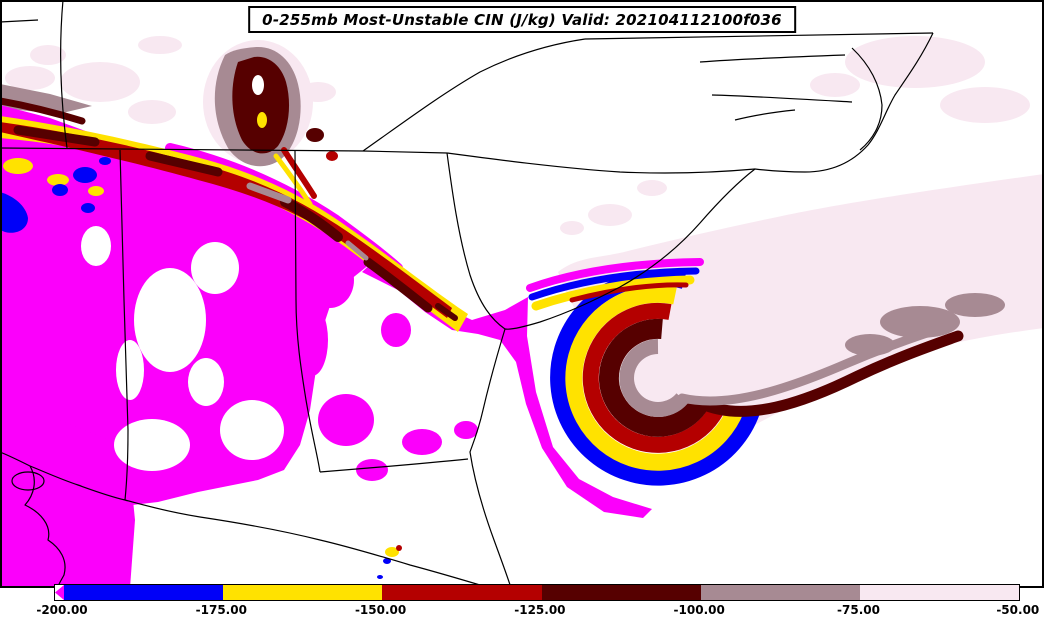  I want to click on outer-banks, so click(867, 99).